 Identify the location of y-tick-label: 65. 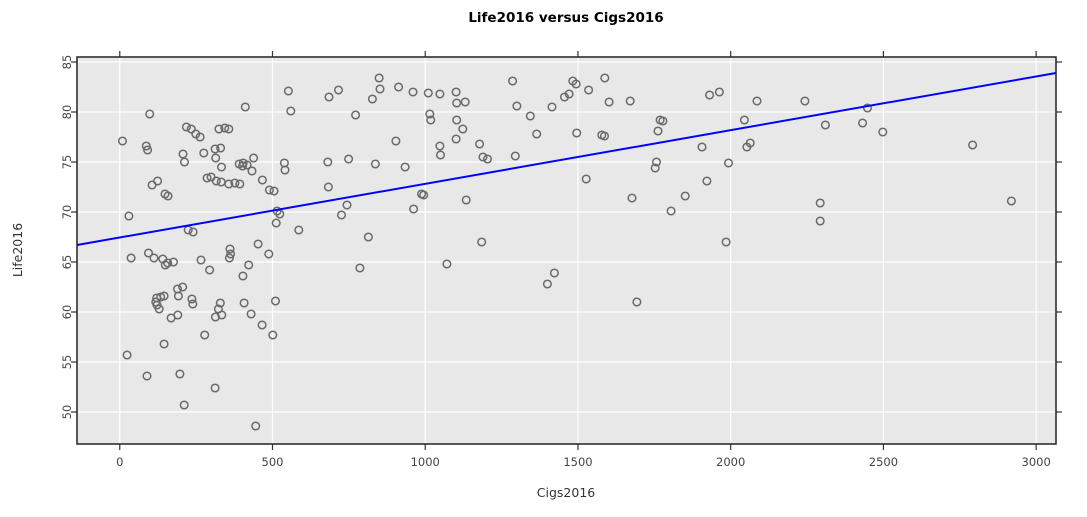
(67, 262).